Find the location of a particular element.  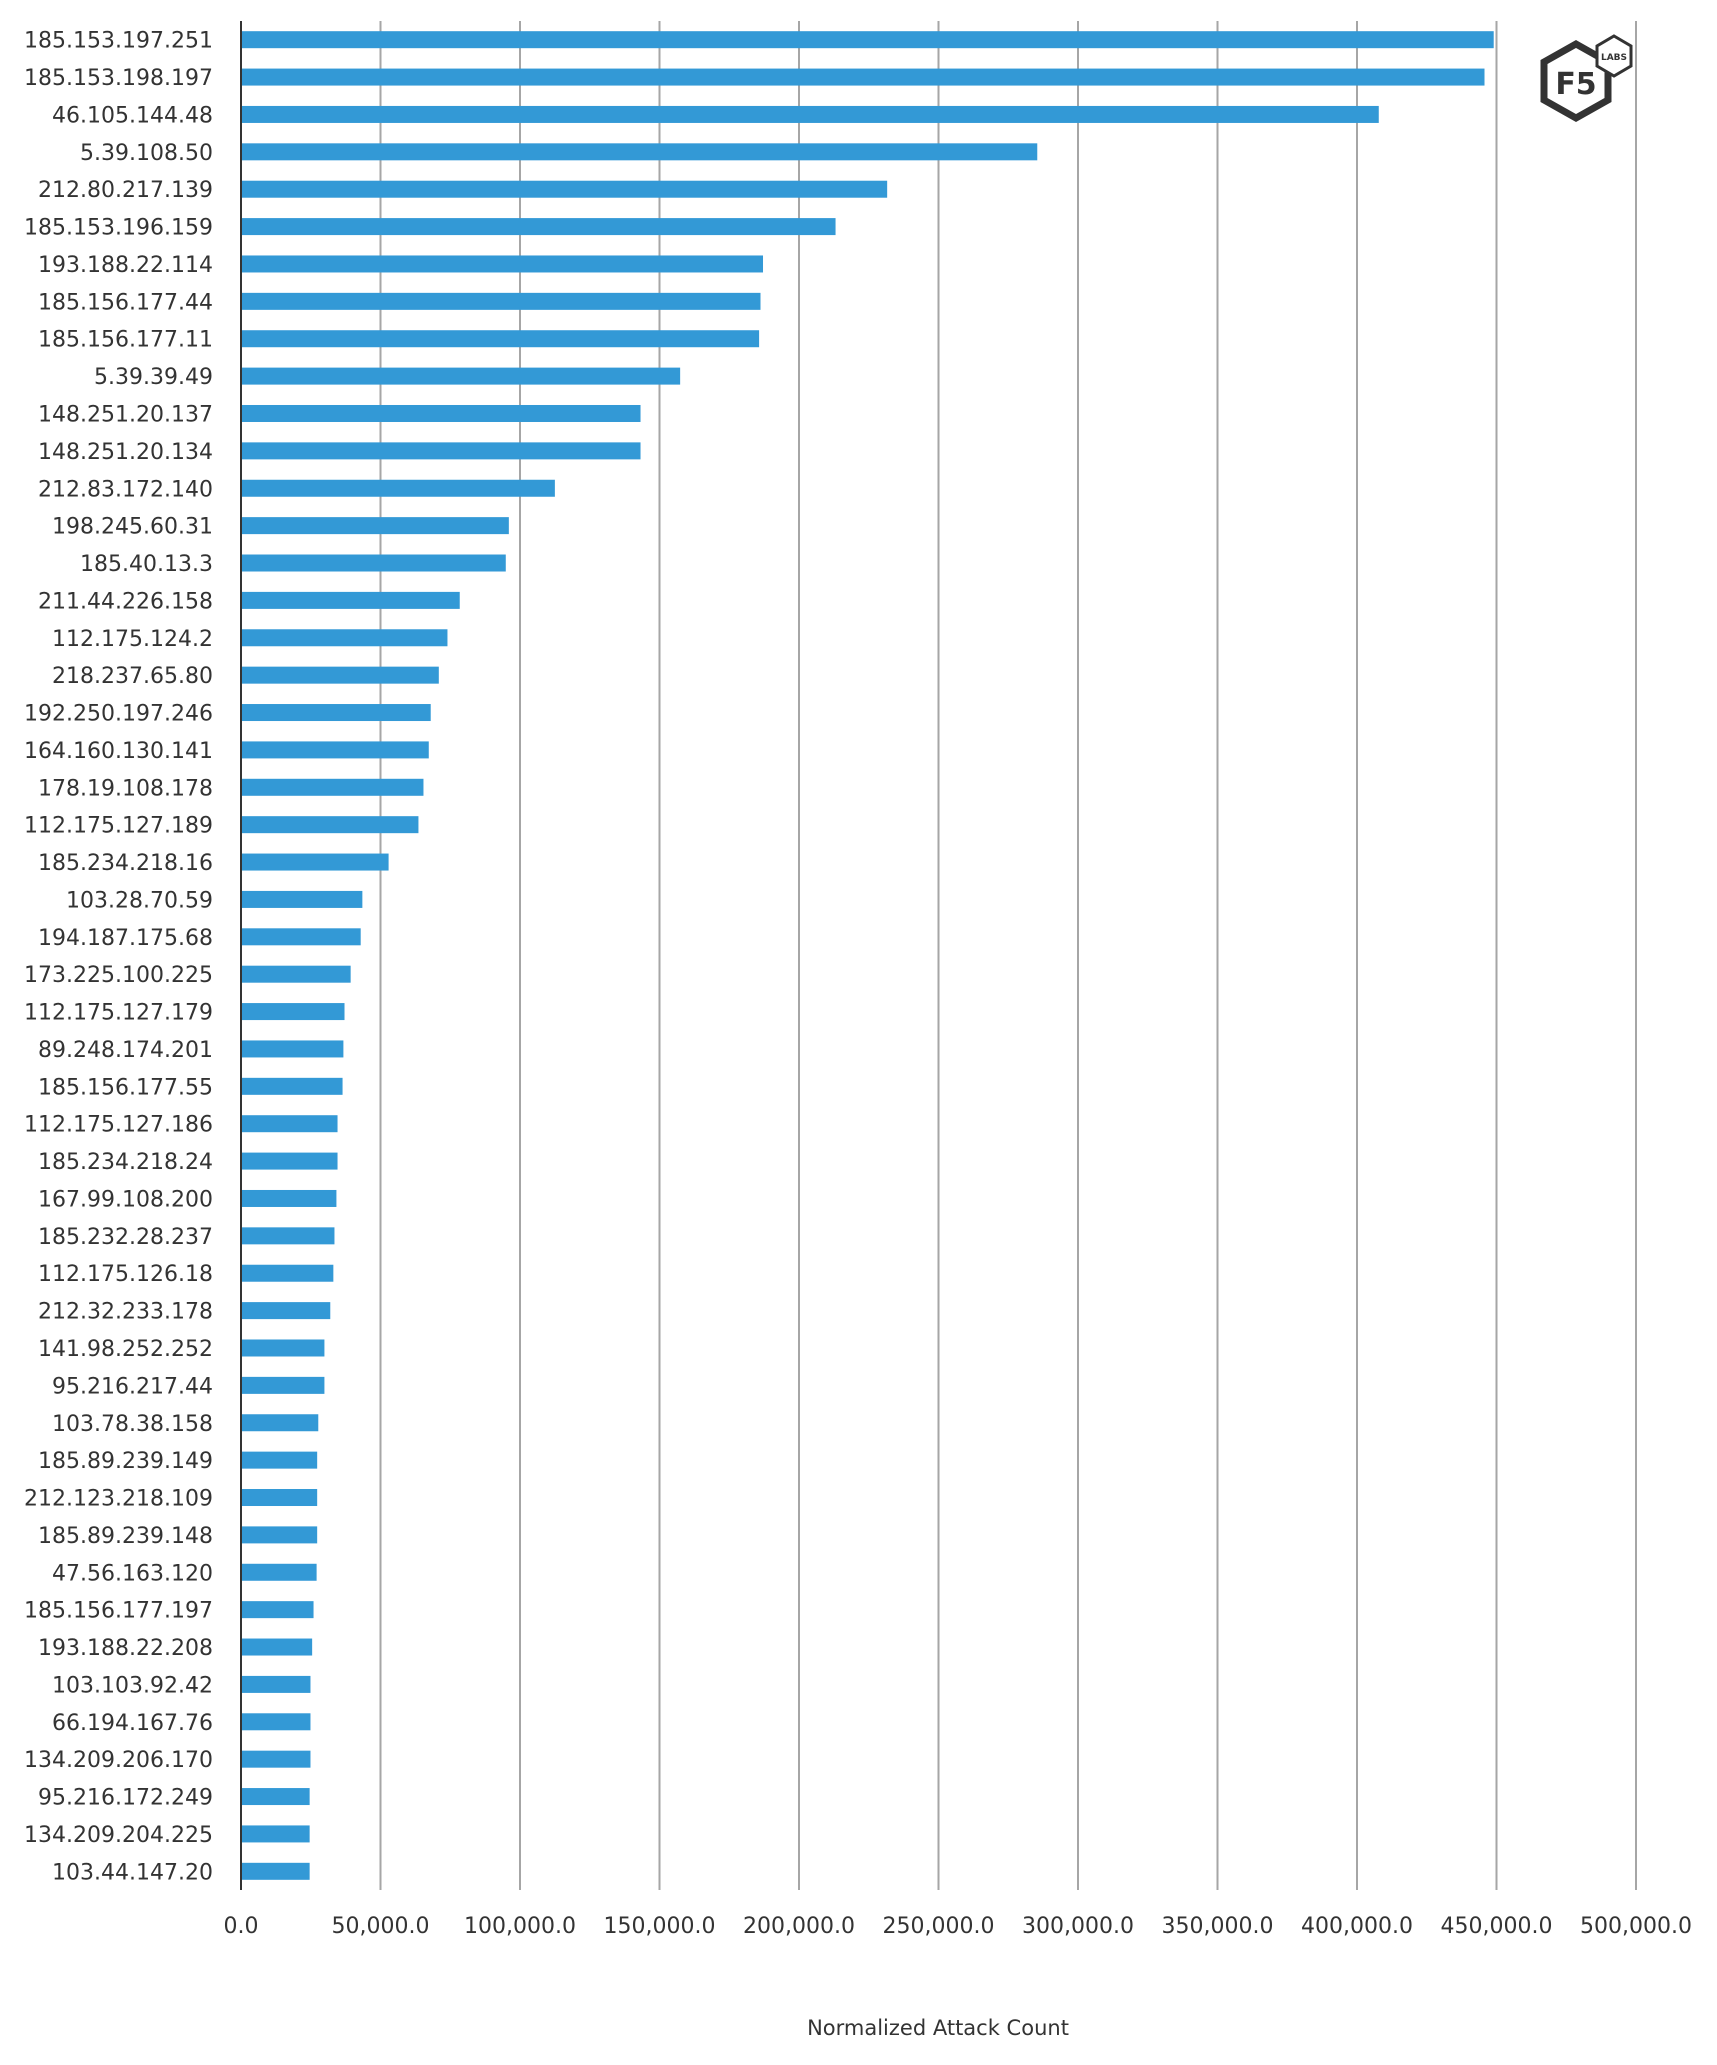

category-label: 173.225.100.225 is located at coordinates (118, 975).